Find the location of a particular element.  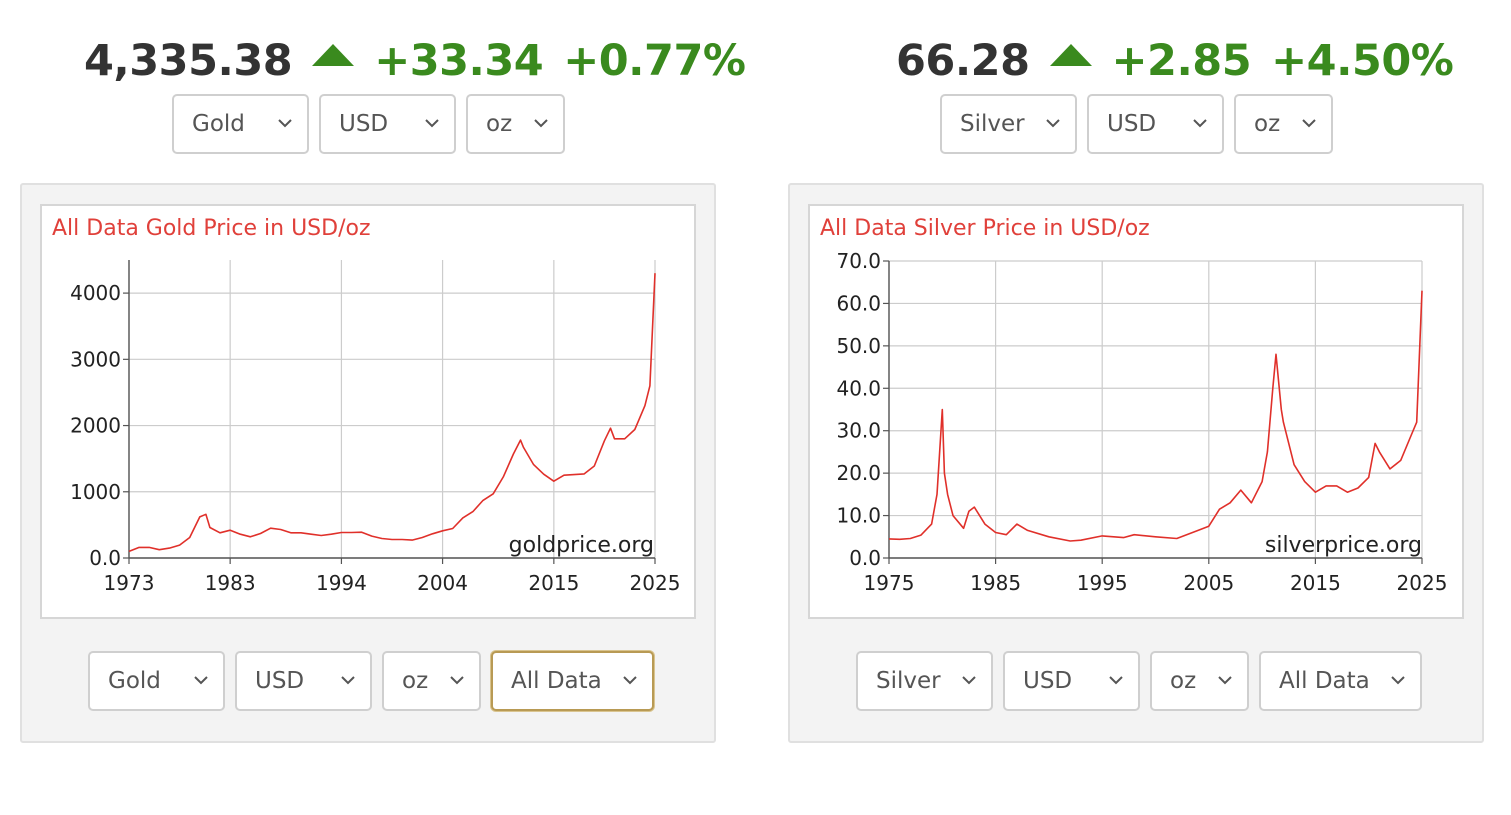

gold-change-percent: +0.77% is located at coordinates (654, 61).